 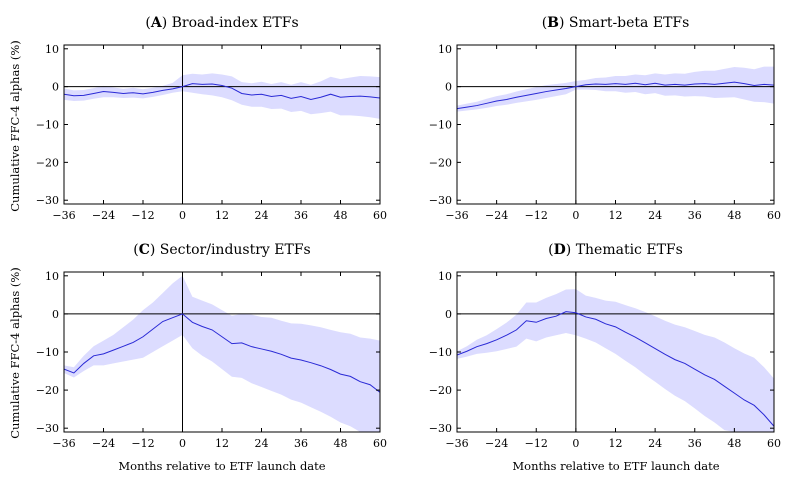 What do you see at coordinates (222, 124) in the screenshot?
I see `plot-frame` at bounding box center [222, 124].